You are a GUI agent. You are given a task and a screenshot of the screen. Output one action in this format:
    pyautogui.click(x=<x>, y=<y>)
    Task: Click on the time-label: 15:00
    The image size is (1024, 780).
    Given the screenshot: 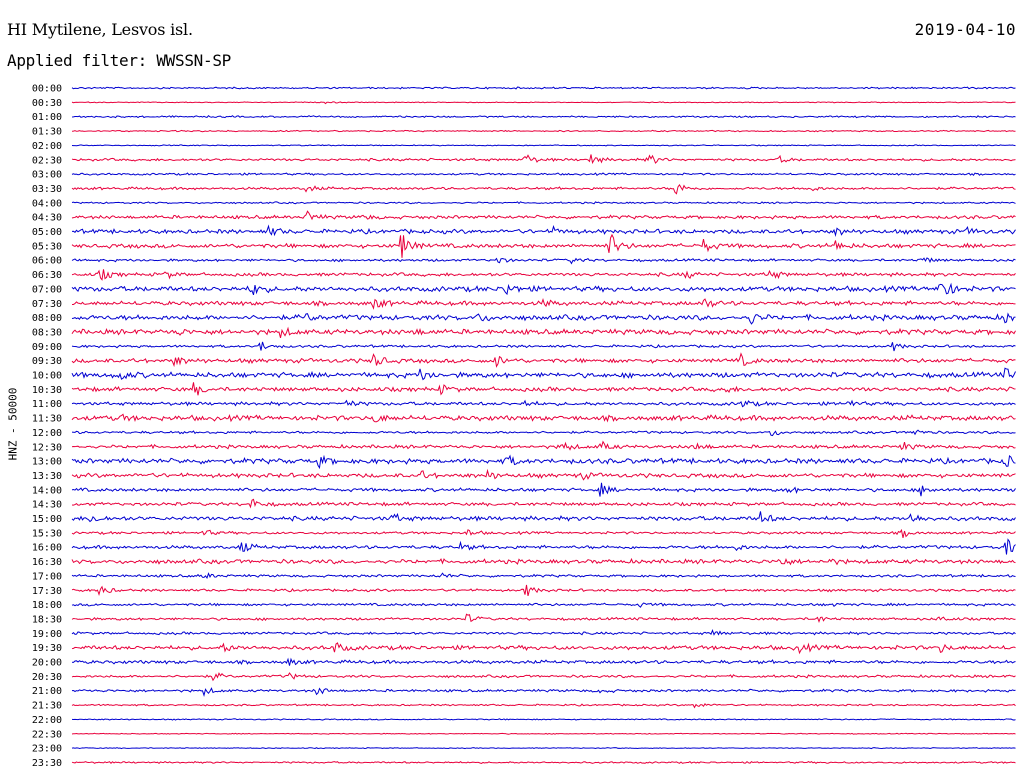 What is the action you would take?
    pyautogui.click(x=47, y=519)
    